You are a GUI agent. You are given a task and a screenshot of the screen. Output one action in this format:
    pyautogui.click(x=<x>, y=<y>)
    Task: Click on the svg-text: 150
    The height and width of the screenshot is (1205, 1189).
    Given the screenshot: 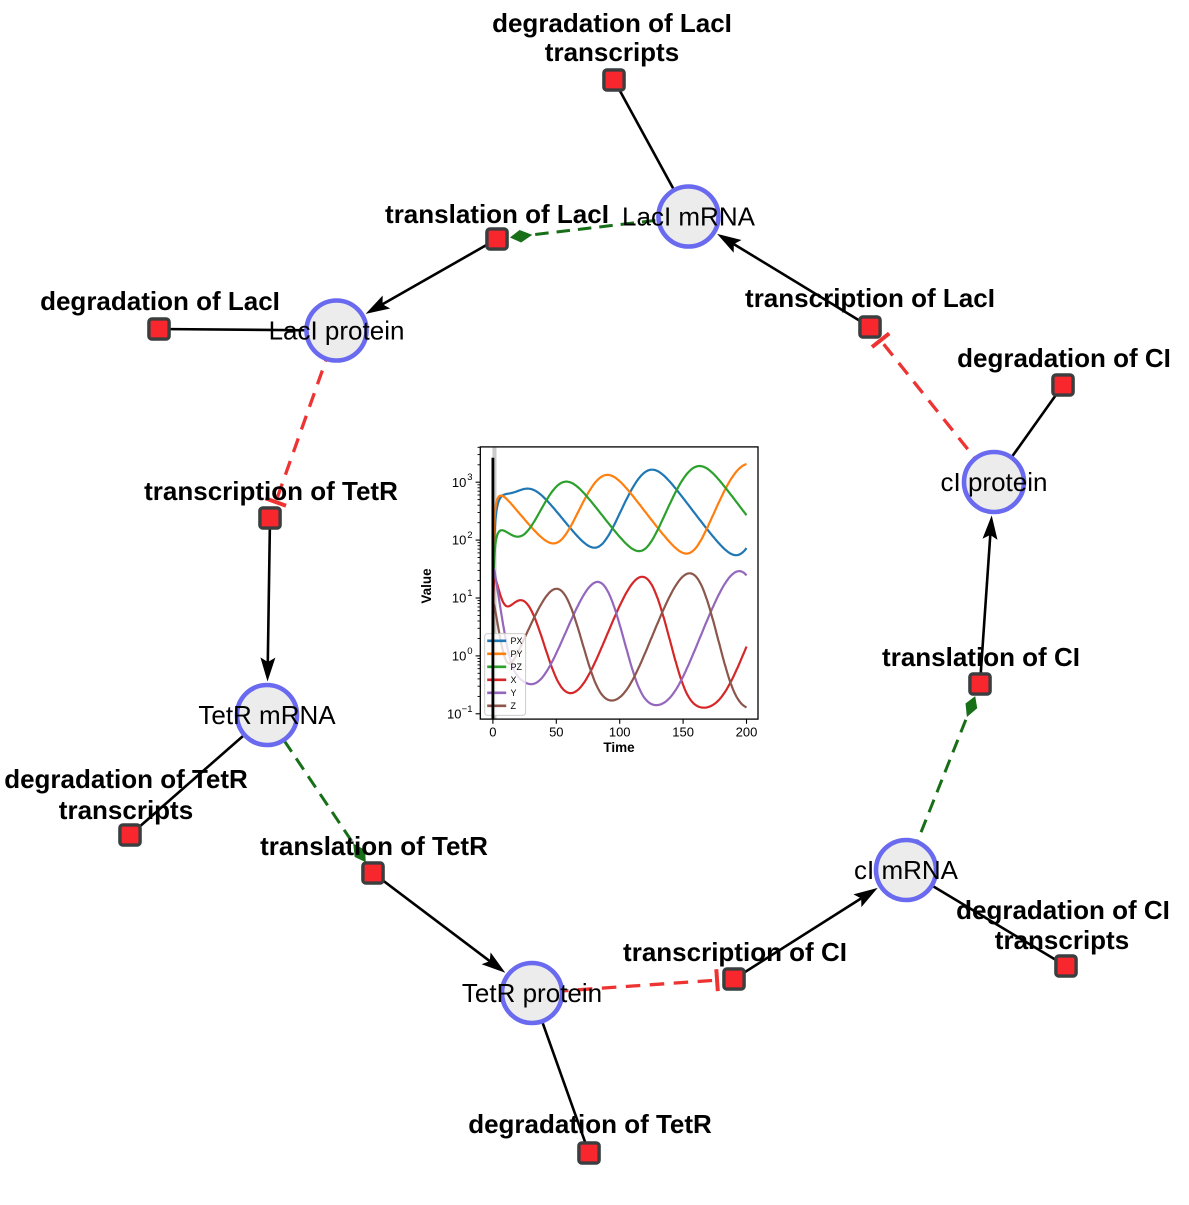 What is the action you would take?
    pyautogui.click(x=683, y=731)
    